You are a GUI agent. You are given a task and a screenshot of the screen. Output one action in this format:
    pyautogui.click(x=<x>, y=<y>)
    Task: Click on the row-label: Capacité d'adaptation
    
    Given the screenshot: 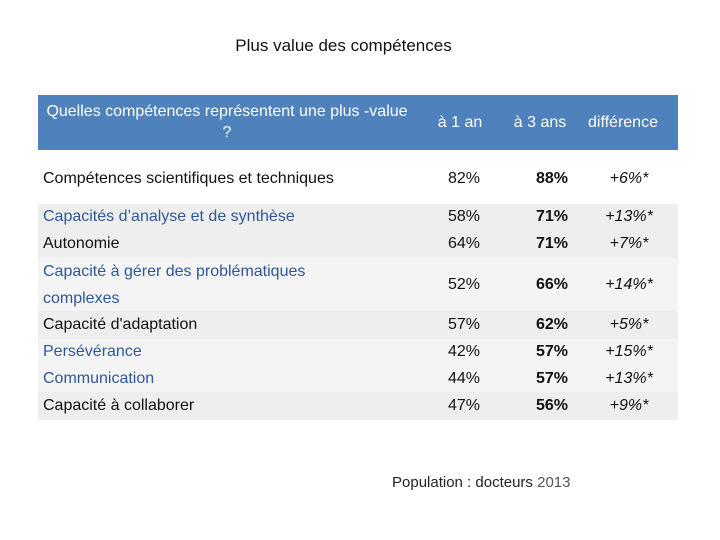 What is the action you would take?
    pyautogui.click(x=120, y=324)
    